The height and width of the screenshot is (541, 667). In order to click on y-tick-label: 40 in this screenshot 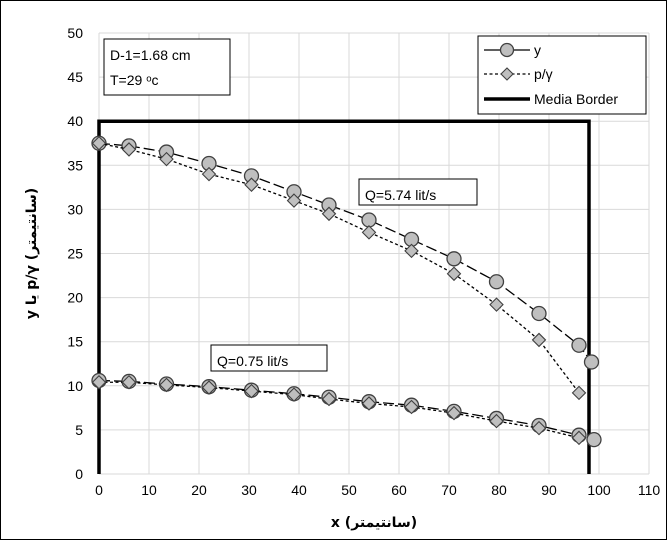, I will do `click(75, 121)`.